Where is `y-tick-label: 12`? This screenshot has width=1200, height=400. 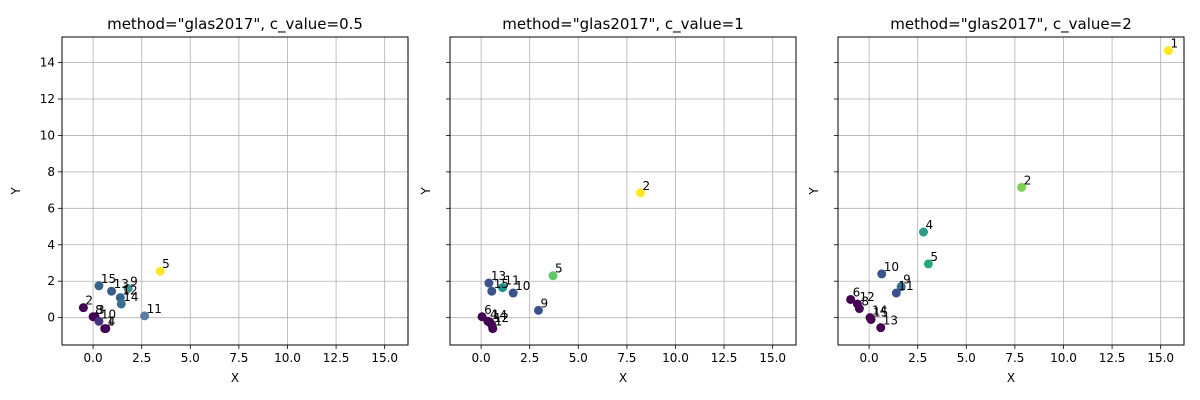 y-tick-label: 12 is located at coordinates (47, 99).